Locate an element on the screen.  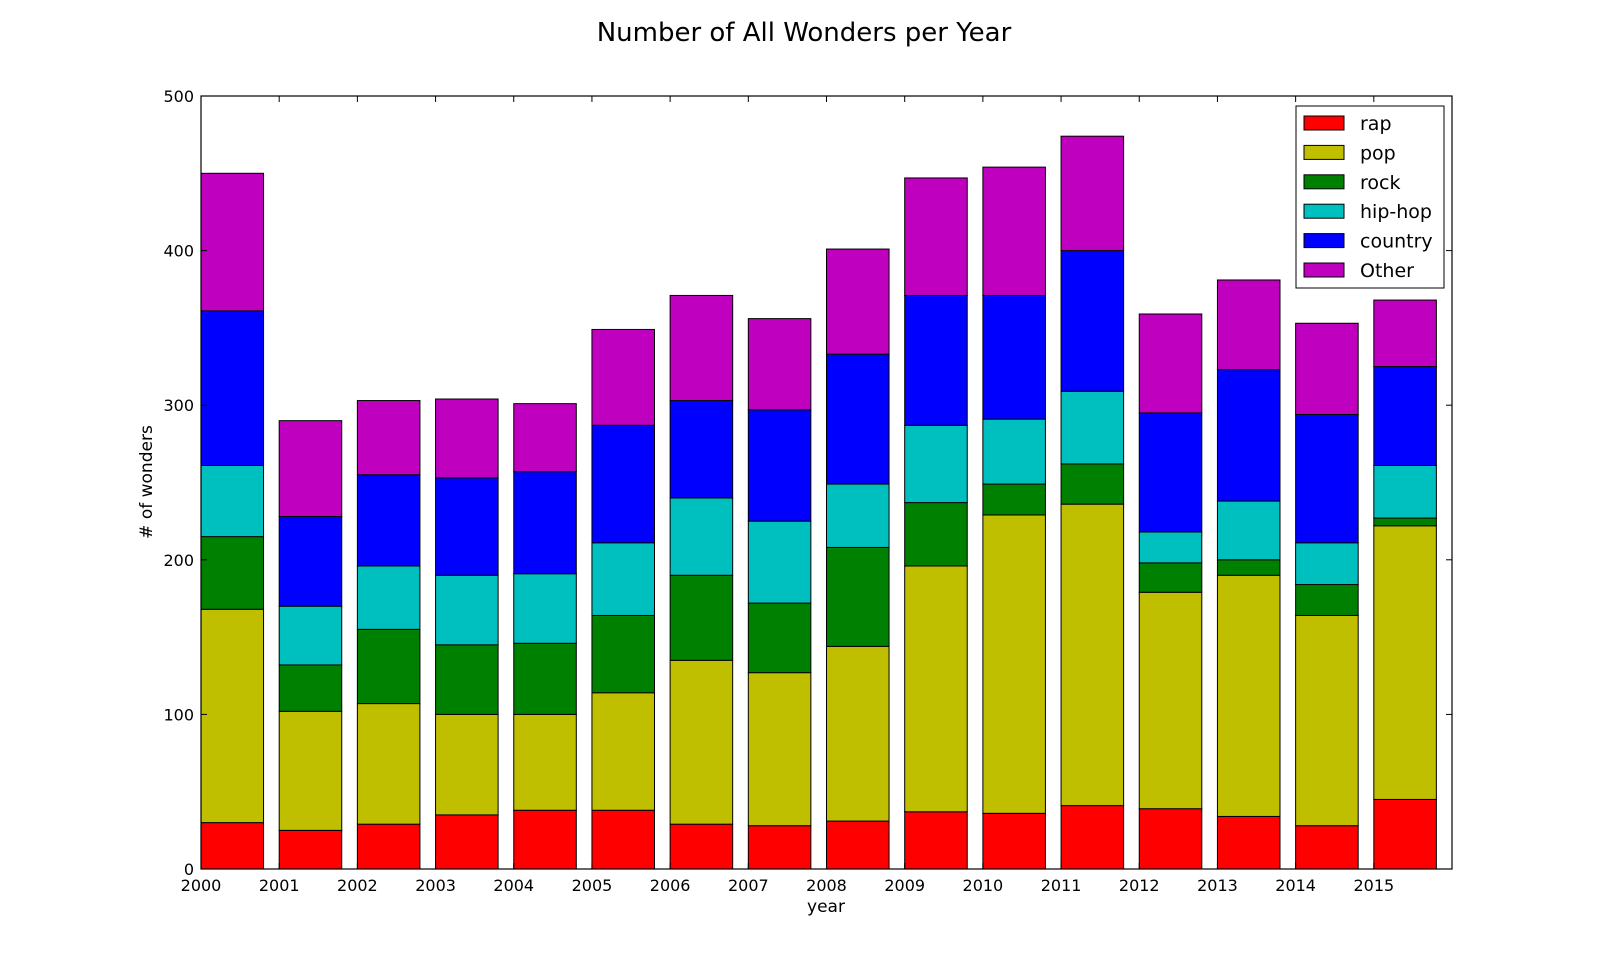
bar-country-2014 is located at coordinates (1327, 478).